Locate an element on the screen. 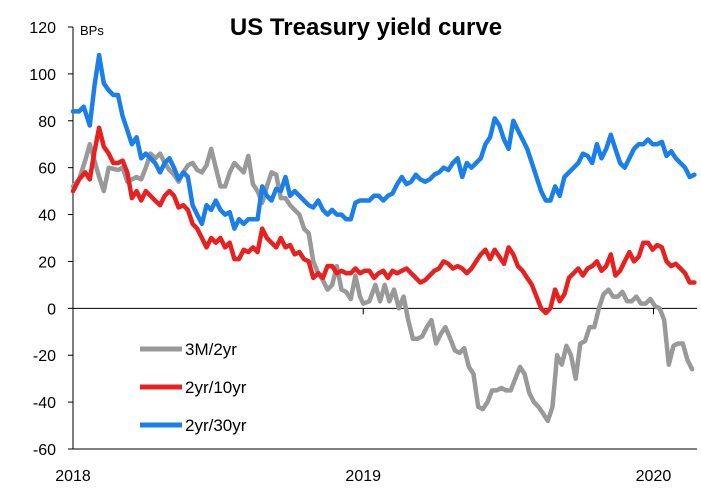 Image resolution: width=701 pixels, height=499 pixels. y-tick-label: -40 is located at coordinates (44, 403).